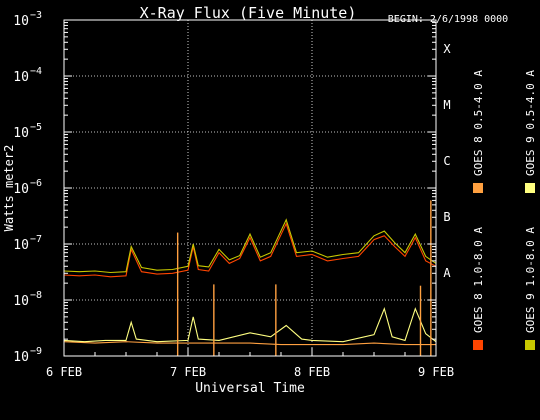 This screenshot has width=540, height=420. I want to click on legend-label-2: GOES 8 0.5-4.0 A, so click(478, 123).